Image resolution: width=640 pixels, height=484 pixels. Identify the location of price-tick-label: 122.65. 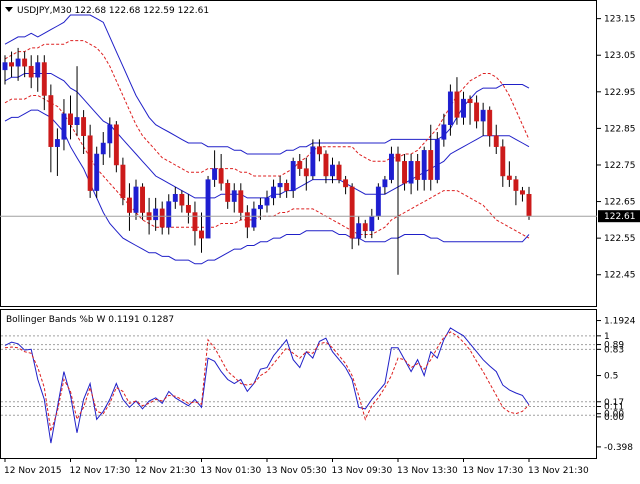
(620, 203).